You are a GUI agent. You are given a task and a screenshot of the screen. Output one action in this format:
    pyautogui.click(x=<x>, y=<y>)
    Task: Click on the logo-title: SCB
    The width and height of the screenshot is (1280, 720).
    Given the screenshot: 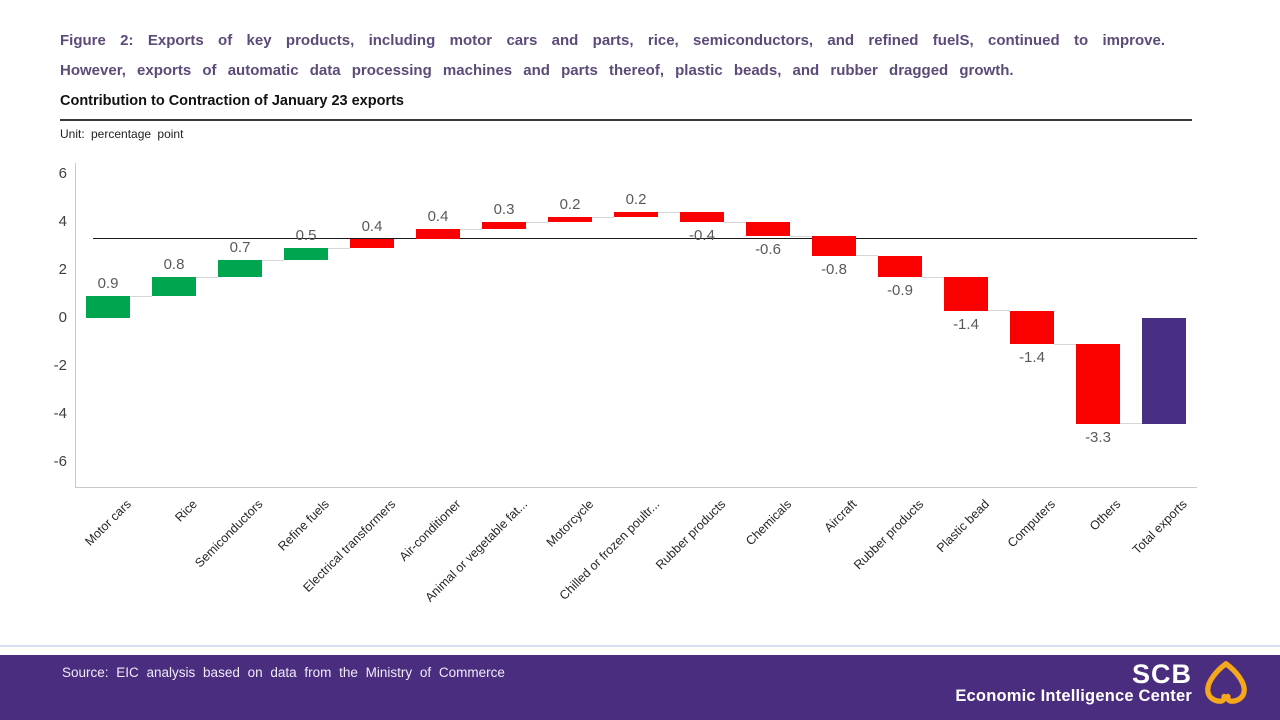 What is the action you would take?
    pyautogui.click(x=1161, y=674)
    